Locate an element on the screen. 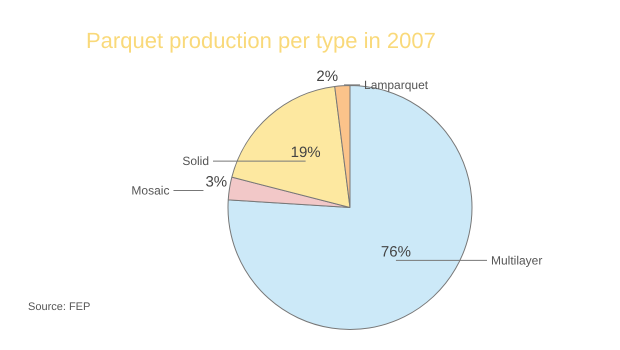 This screenshot has height=350, width=620. source-note: Source: FEP is located at coordinates (59, 307).